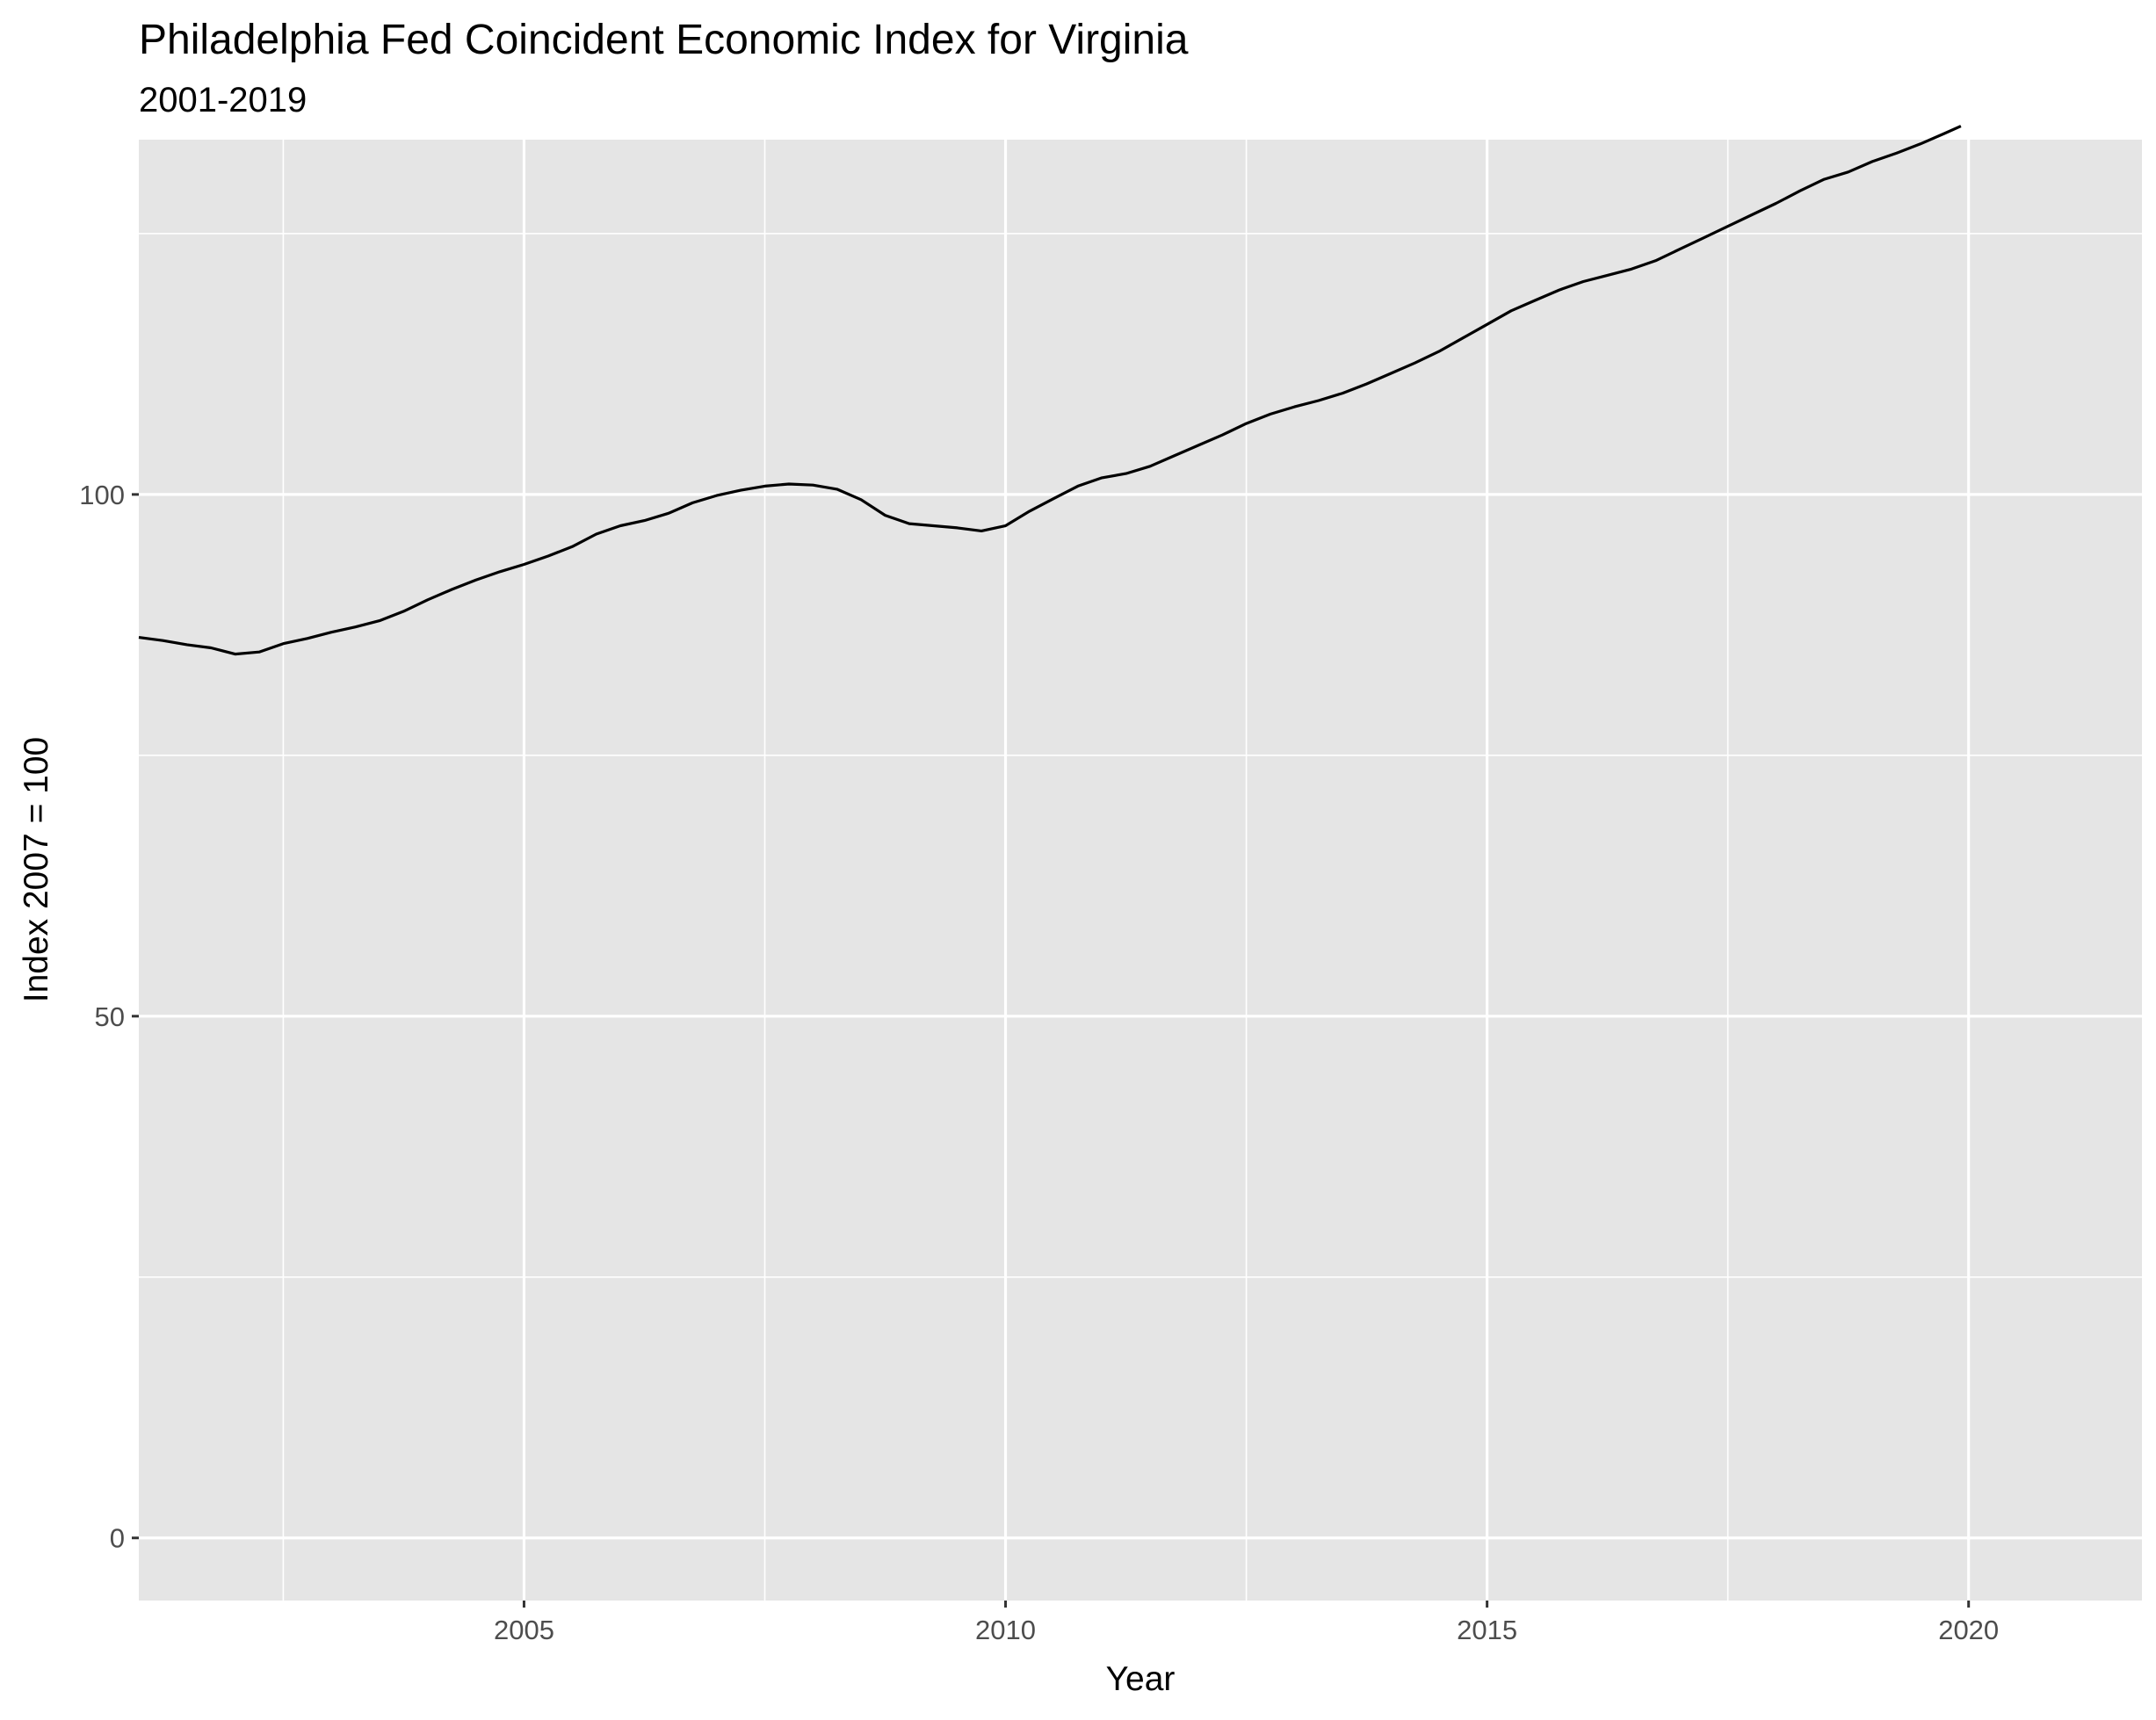 The image size is (2156, 1720). I want to click on chart-subtitle: 2001-2019, so click(223, 100).